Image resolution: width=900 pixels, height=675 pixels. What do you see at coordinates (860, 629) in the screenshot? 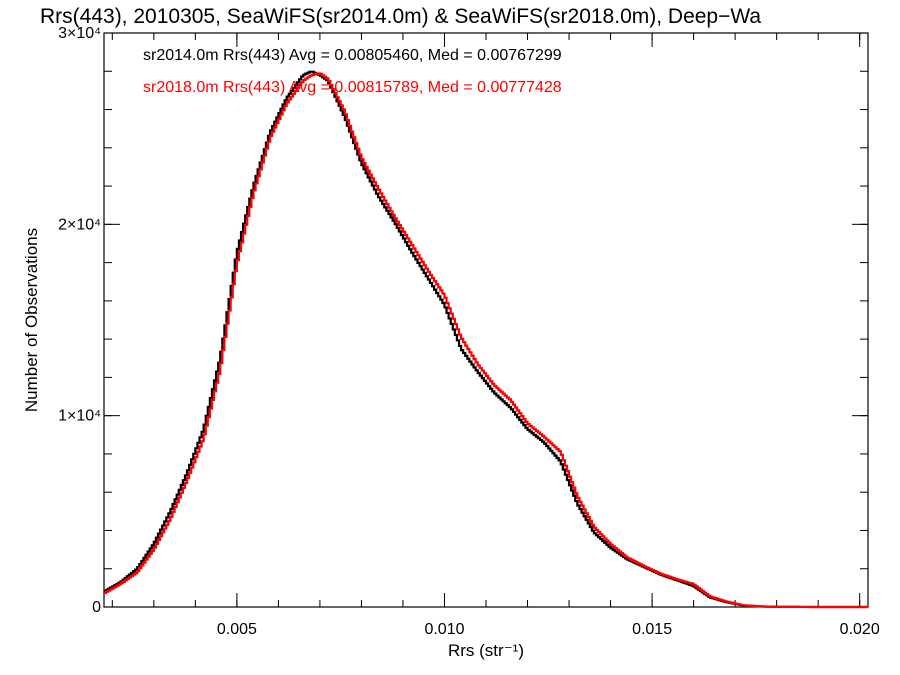
I see `x-tick-label: 0.020` at bounding box center [860, 629].